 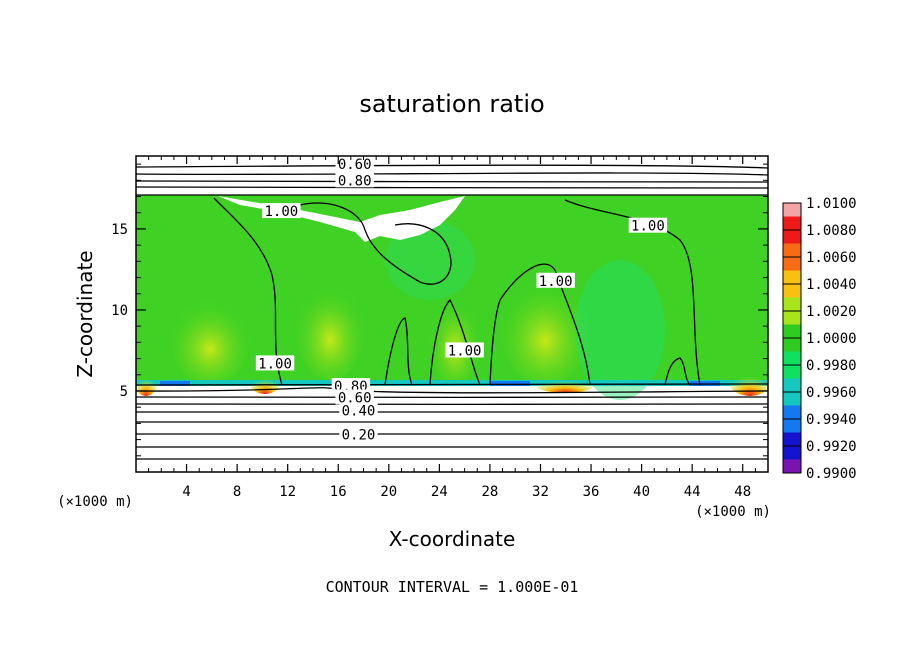 I want to click on surface-edge, so click(x=175, y=383).